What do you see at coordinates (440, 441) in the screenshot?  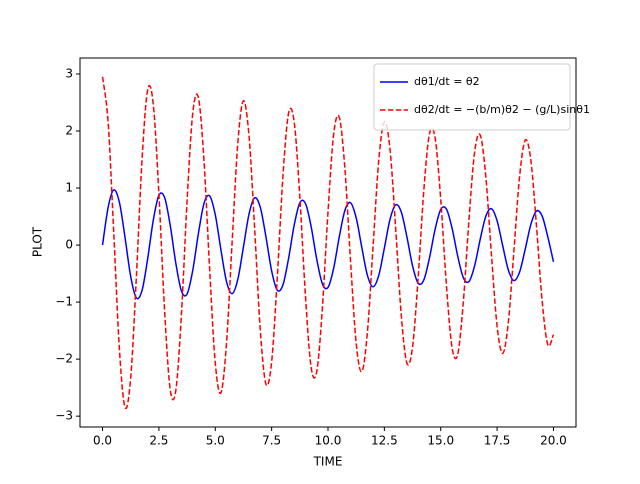 I see `x-tick-label: 15.0` at bounding box center [440, 441].